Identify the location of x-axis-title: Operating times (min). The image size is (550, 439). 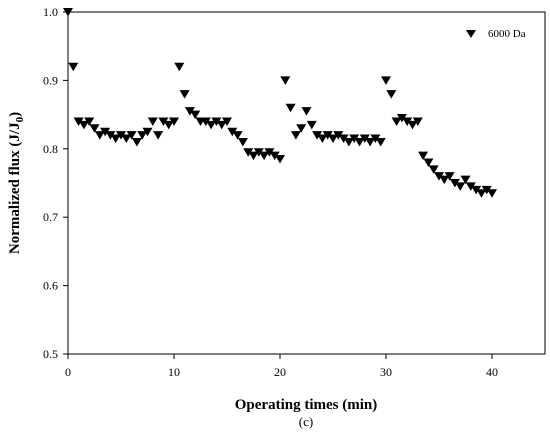
(306, 405).